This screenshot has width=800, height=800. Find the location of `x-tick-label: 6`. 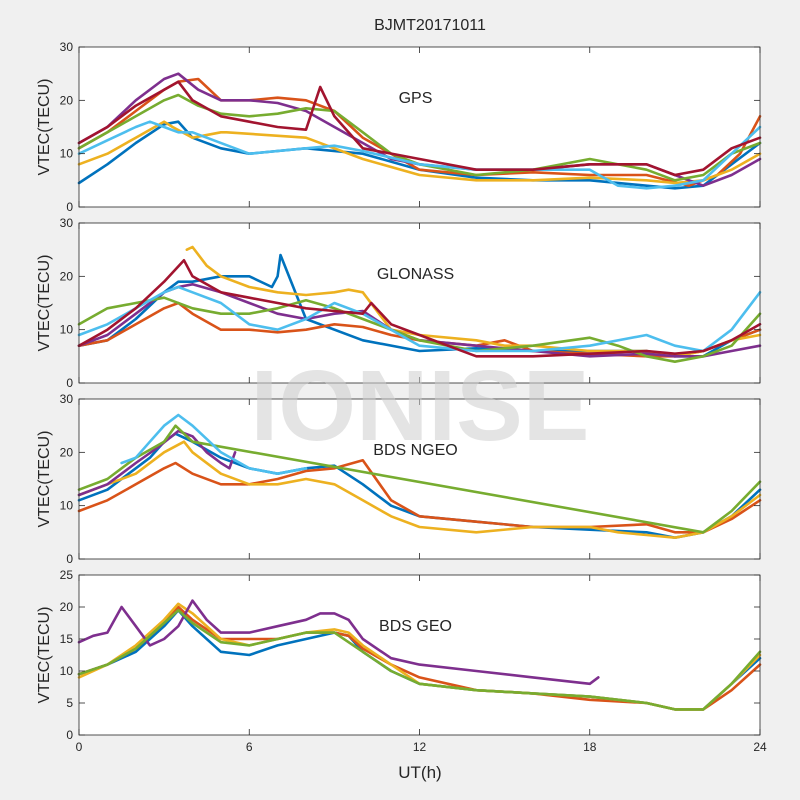

x-tick-label: 6 is located at coordinates (249, 747).